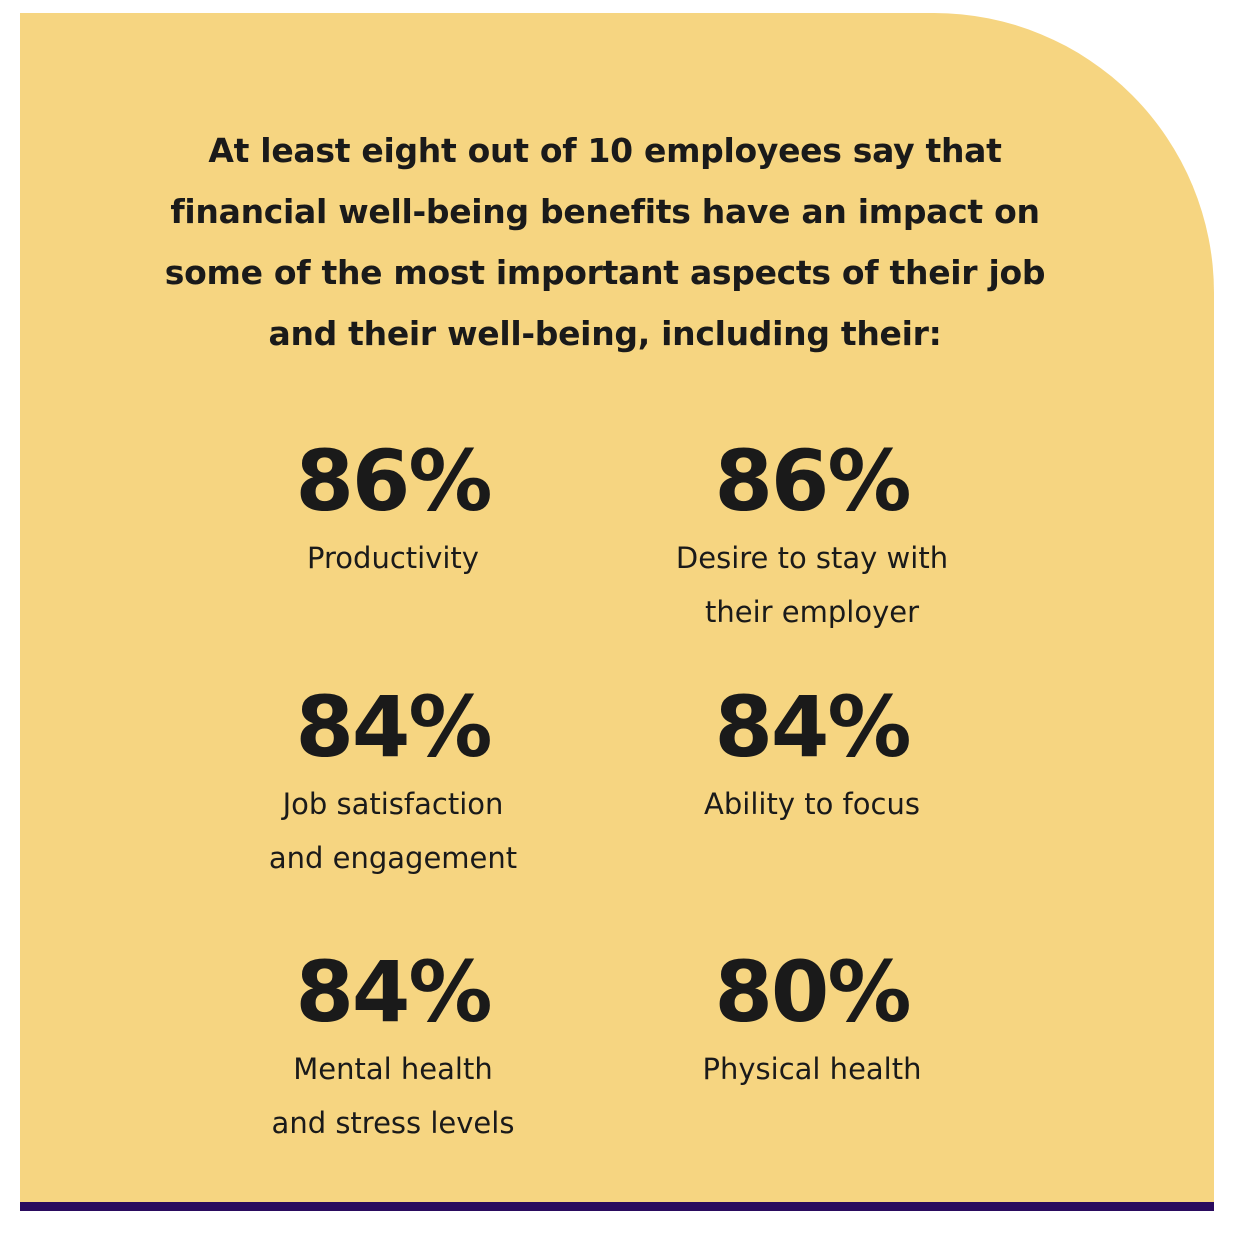 This screenshot has width=1250, height=1242. I want to click on stat-physical-health: 80% Physical health, so click(812, 1019).